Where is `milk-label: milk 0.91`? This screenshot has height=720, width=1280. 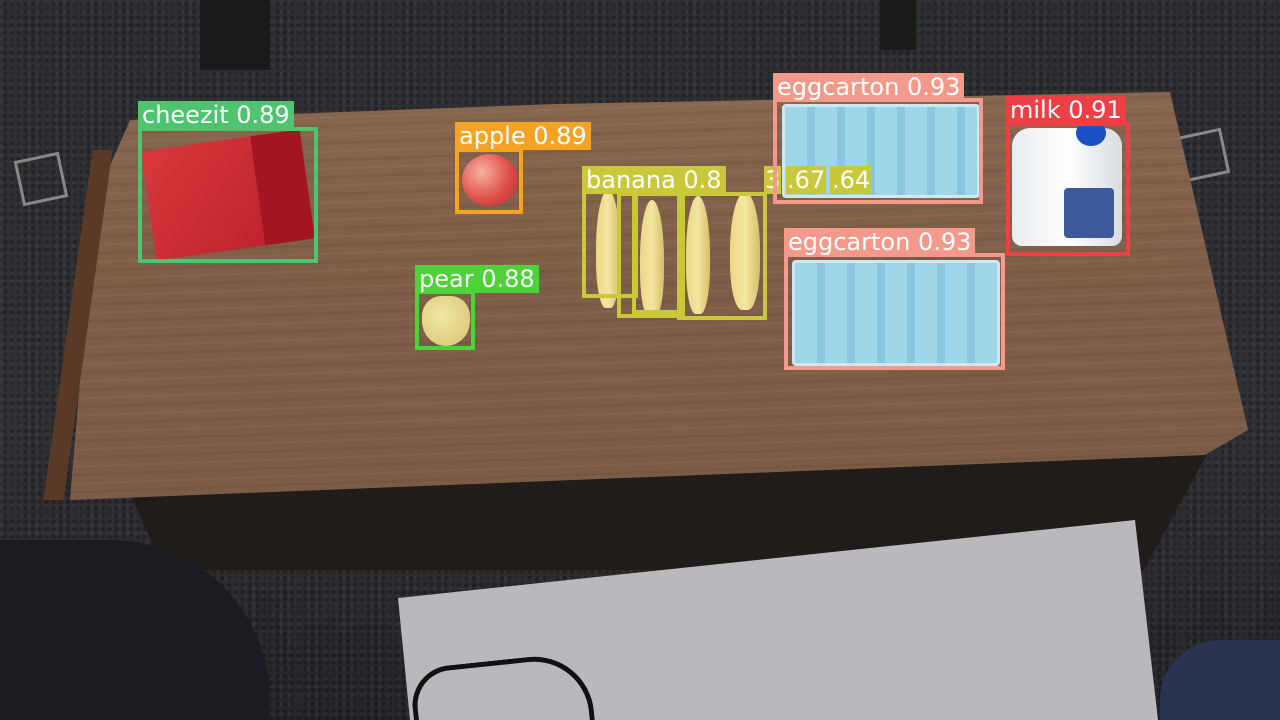 milk-label: milk 0.91 is located at coordinates (1066, 110).